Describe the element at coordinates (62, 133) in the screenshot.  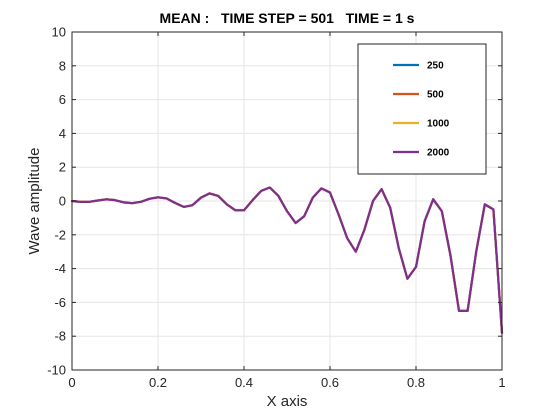
I see `y-tick-label: 4` at that location.